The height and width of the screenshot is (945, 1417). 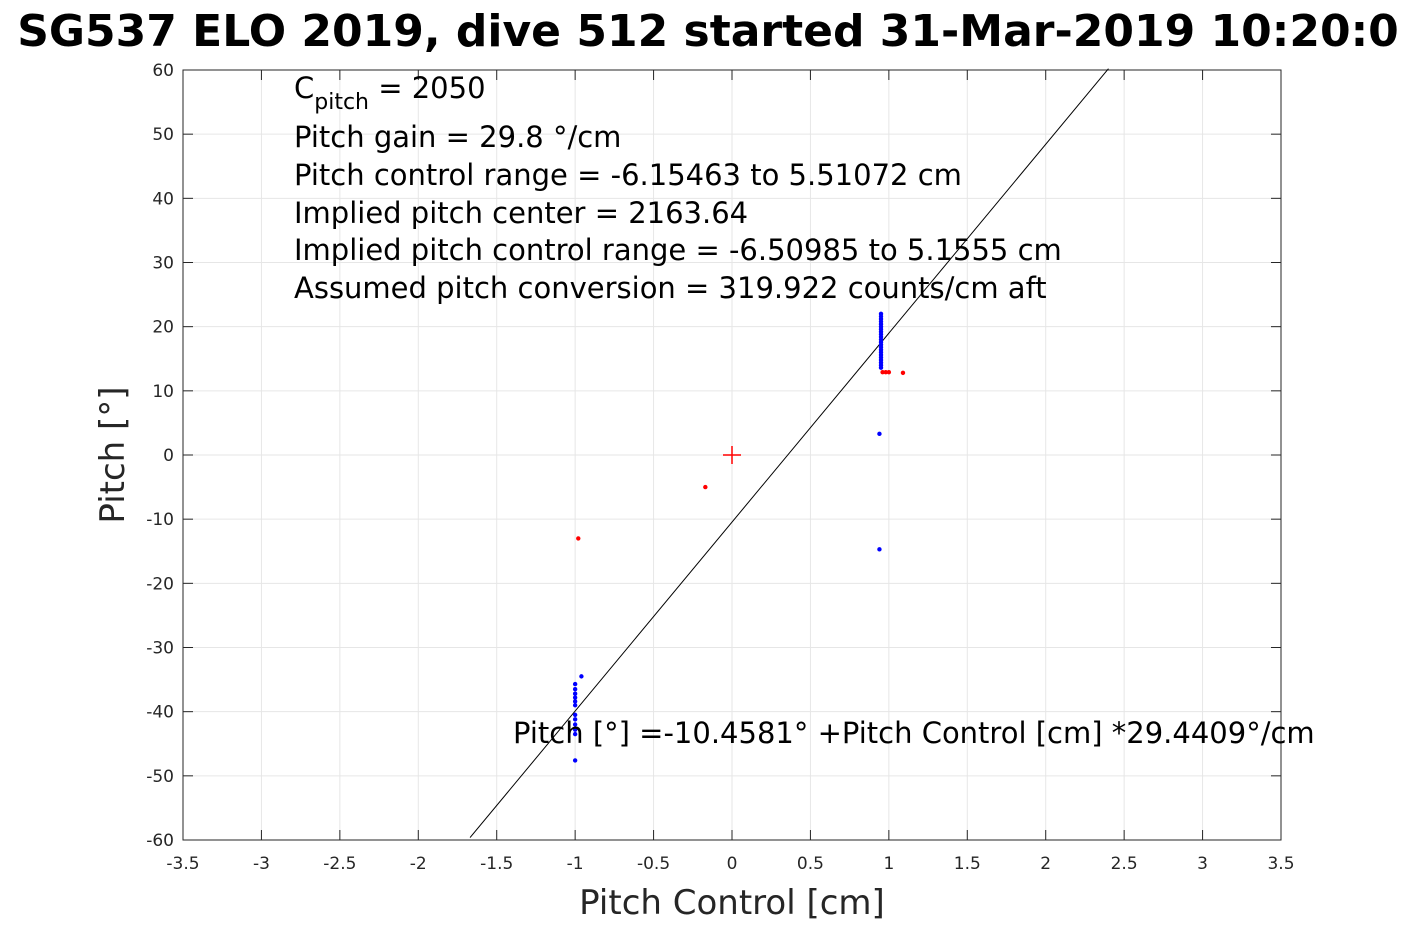 What do you see at coordinates (457, 137) in the screenshot?
I see `annotation-pitch-gain: Pitch gain = 29.8 °/cm` at bounding box center [457, 137].